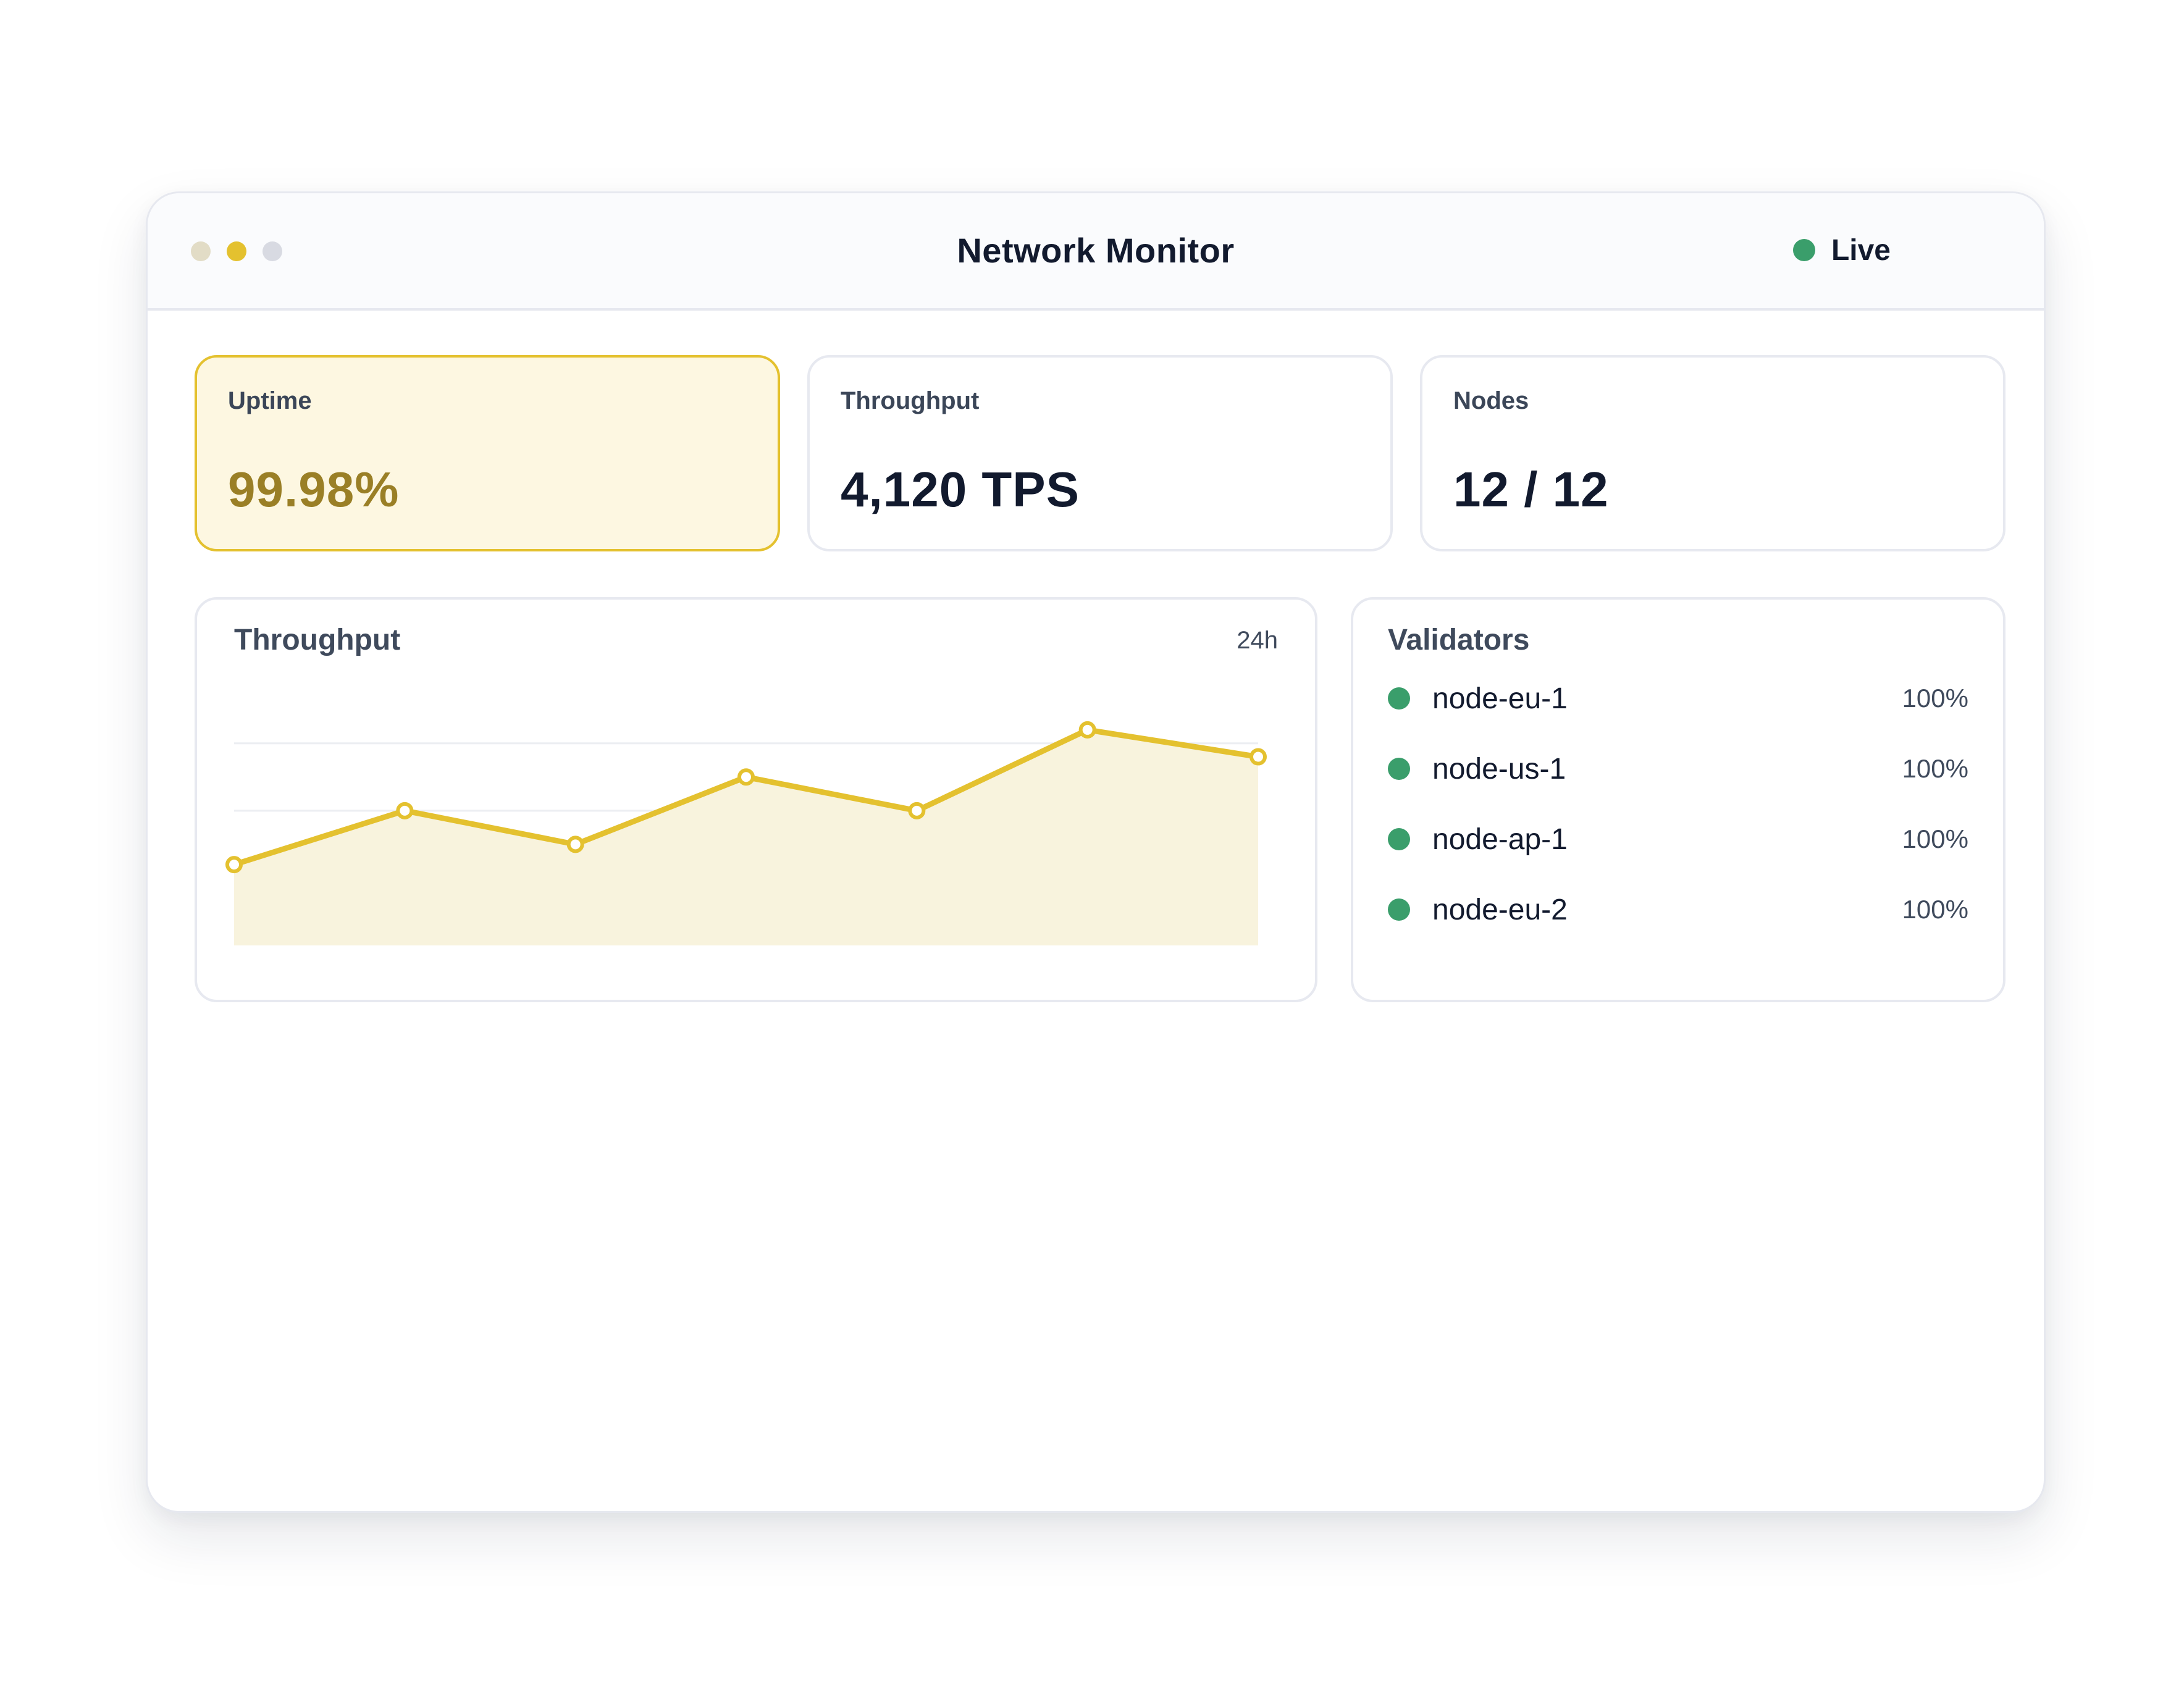 The image size is (2184, 1692). I want to click on live-status-label: Live, so click(1861, 250).